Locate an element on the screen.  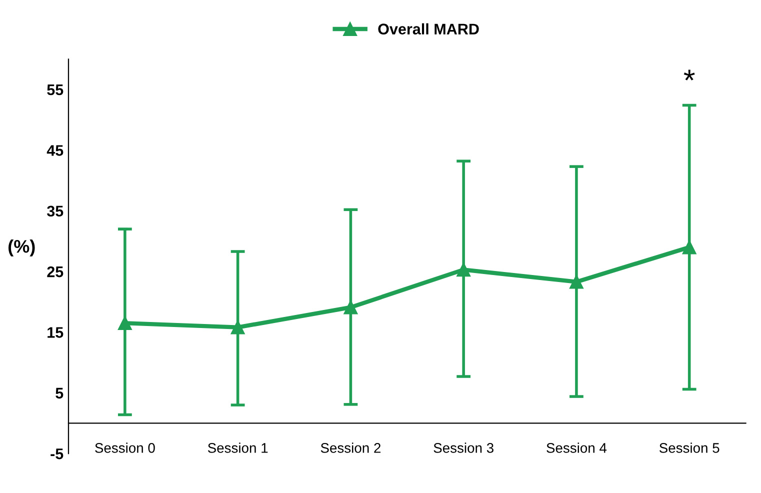
annotation: * is located at coordinates (689, 75).